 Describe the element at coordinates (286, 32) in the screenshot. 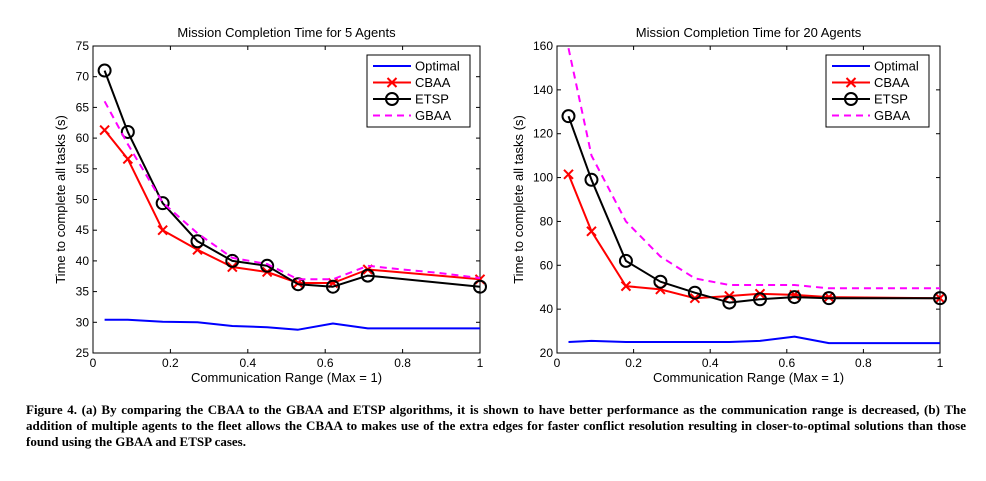

I see `chart-title: Mission Completion Time for 5 Agents` at that location.